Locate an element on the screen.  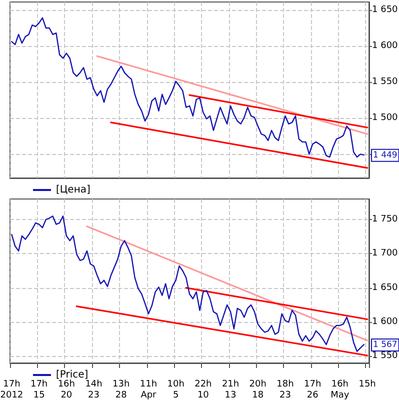
x-tick-label: 10h 5 is located at coordinates (175, 390).